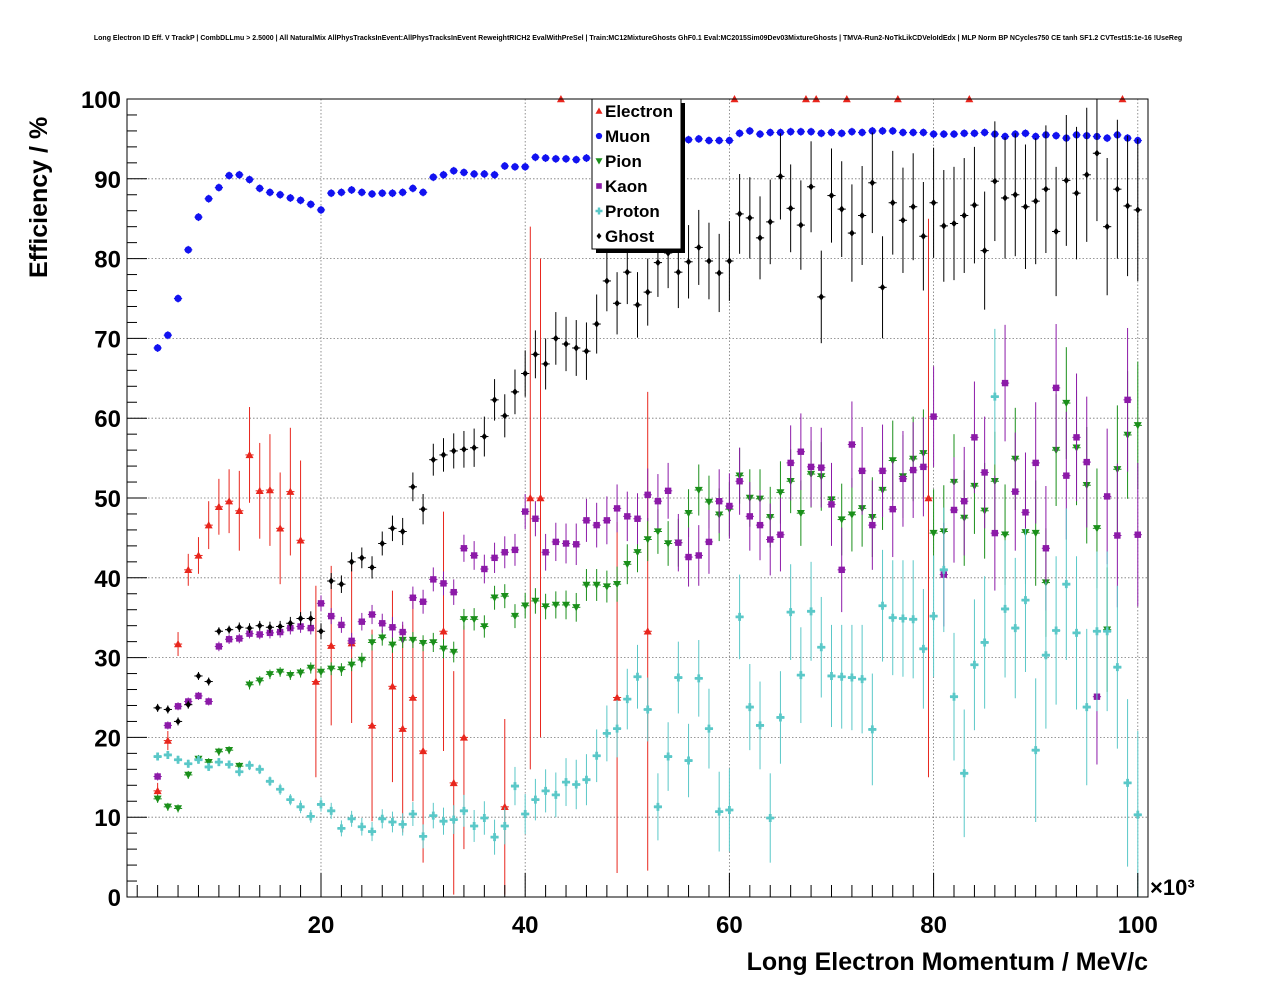  I want to click on y-tick-label: 80, so click(107, 260).